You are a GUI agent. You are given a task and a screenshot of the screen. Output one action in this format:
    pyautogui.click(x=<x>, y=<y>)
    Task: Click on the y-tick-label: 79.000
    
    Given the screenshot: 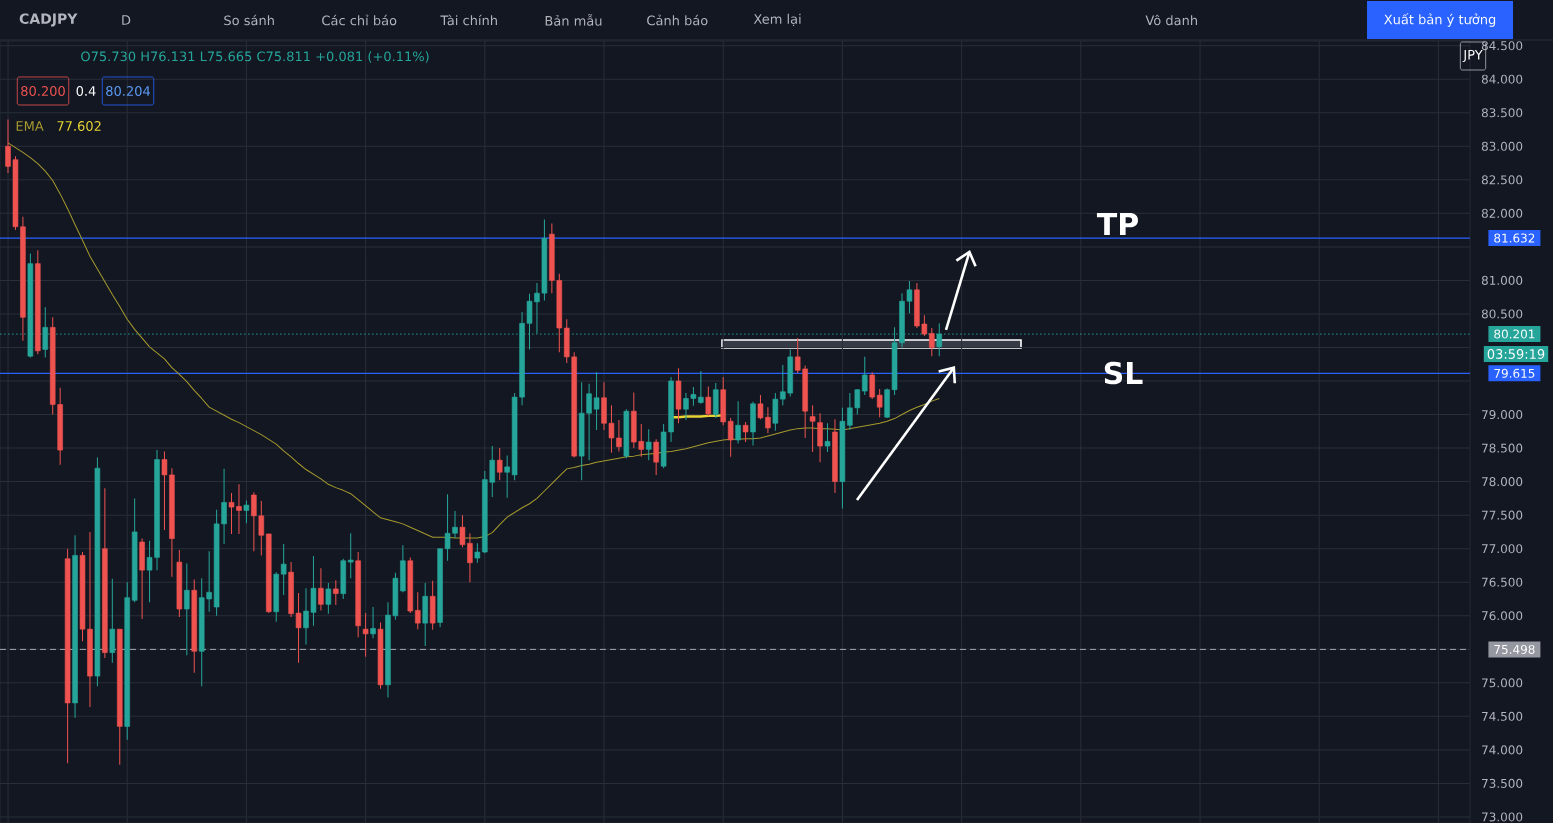 What is the action you would take?
    pyautogui.click(x=1502, y=415)
    